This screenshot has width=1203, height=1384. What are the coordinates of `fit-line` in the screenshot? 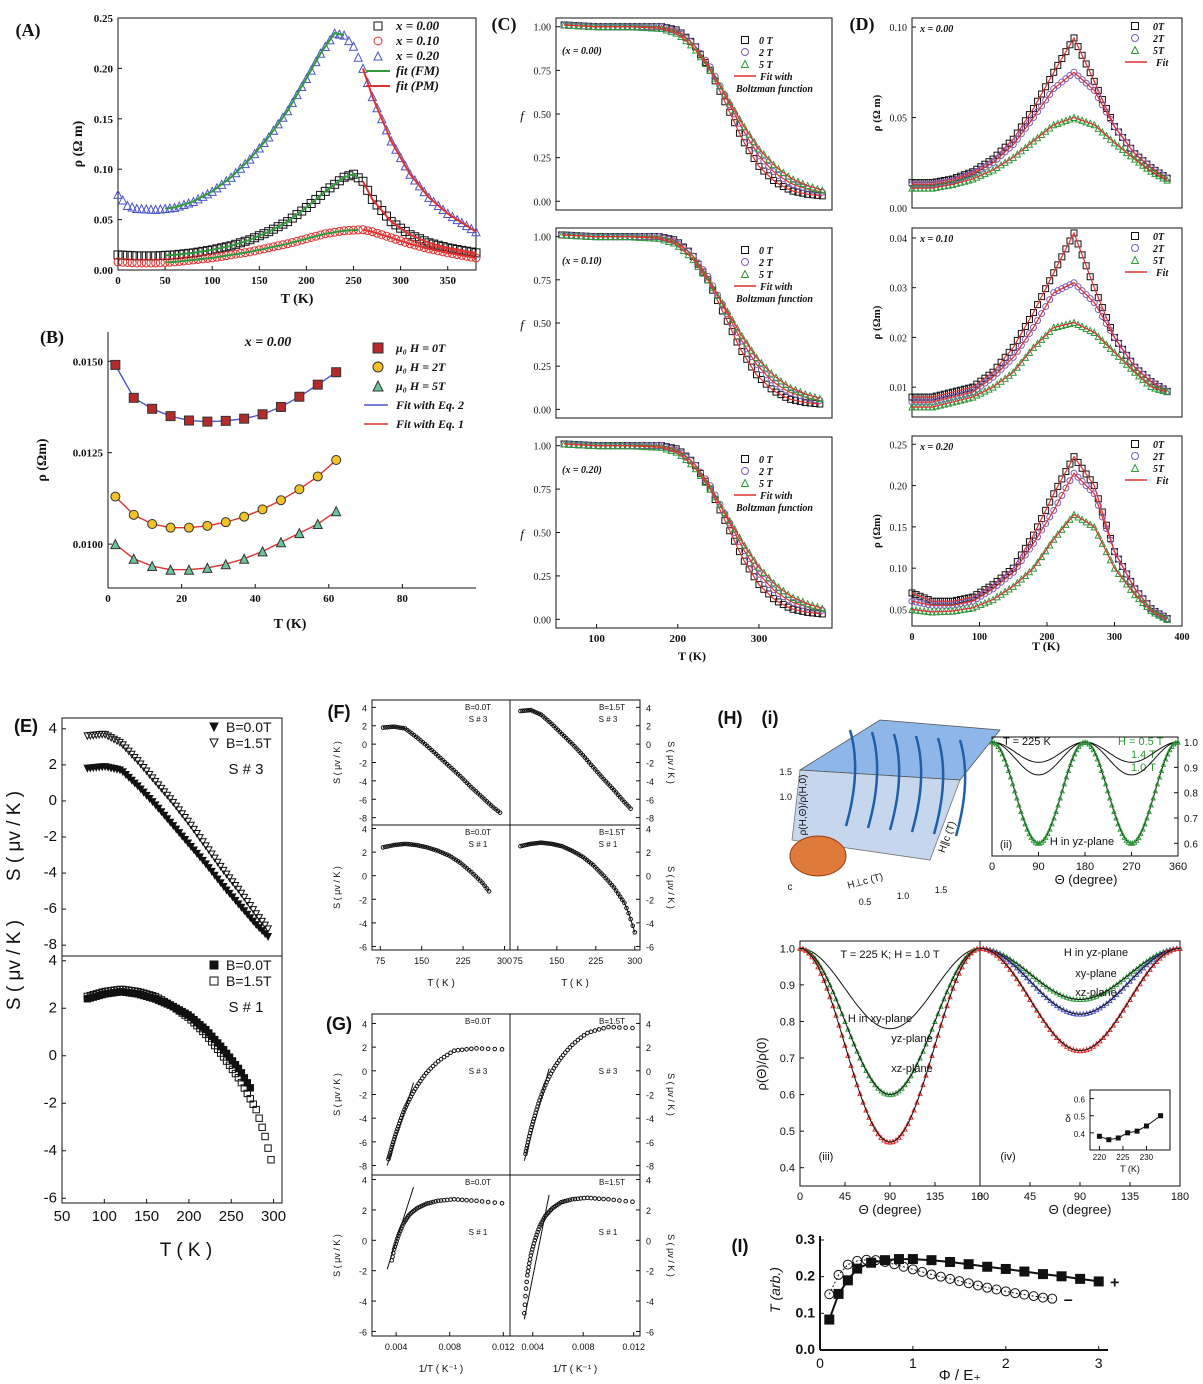 It's located at (445, 770).